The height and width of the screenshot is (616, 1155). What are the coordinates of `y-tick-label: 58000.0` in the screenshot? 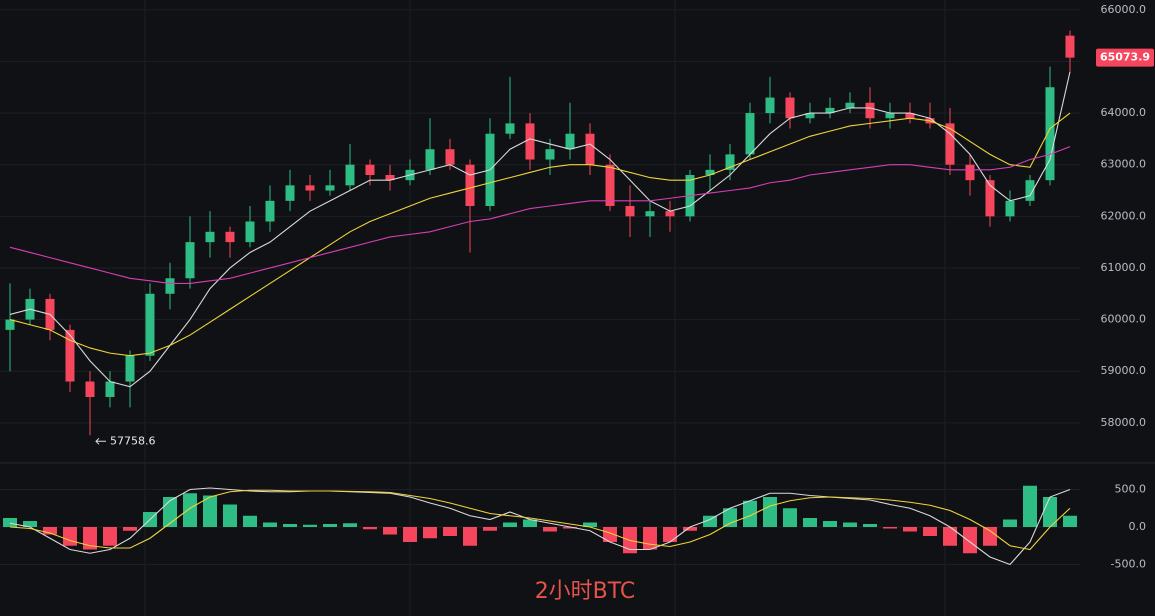 It's located at (1124, 422).